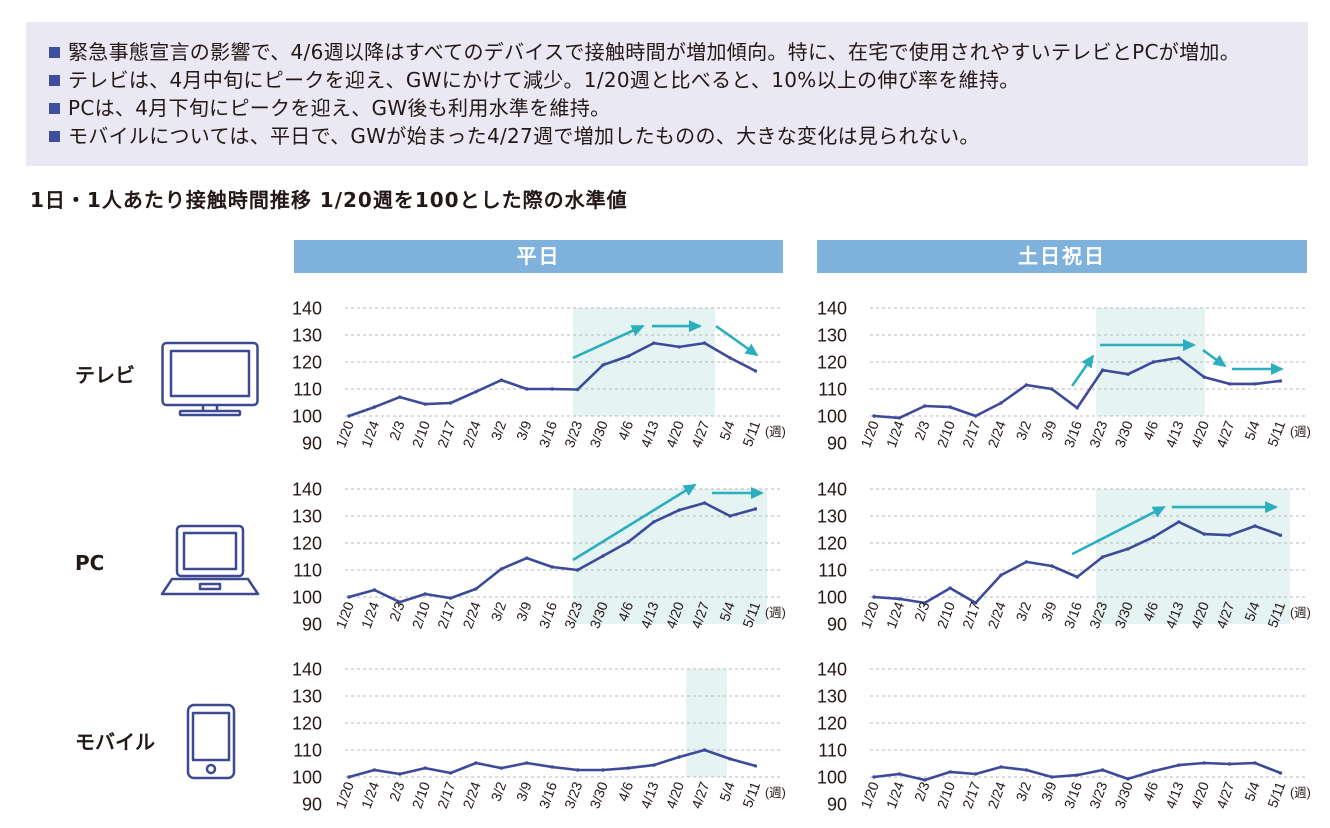 This screenshot has height=828, width=1330. I want to click on x-tick-label: 4/20, so click(1200, 433).